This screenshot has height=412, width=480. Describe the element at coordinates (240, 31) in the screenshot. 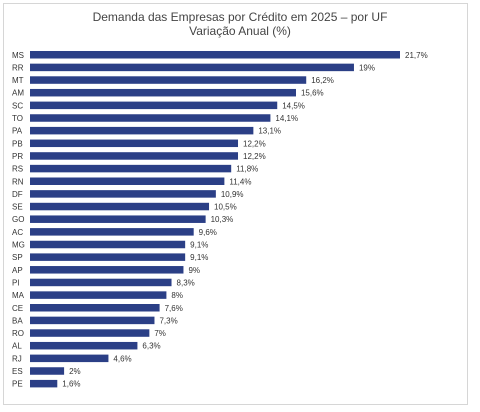

I see `chart-subtitle: Variação Anual (%)` at that location.